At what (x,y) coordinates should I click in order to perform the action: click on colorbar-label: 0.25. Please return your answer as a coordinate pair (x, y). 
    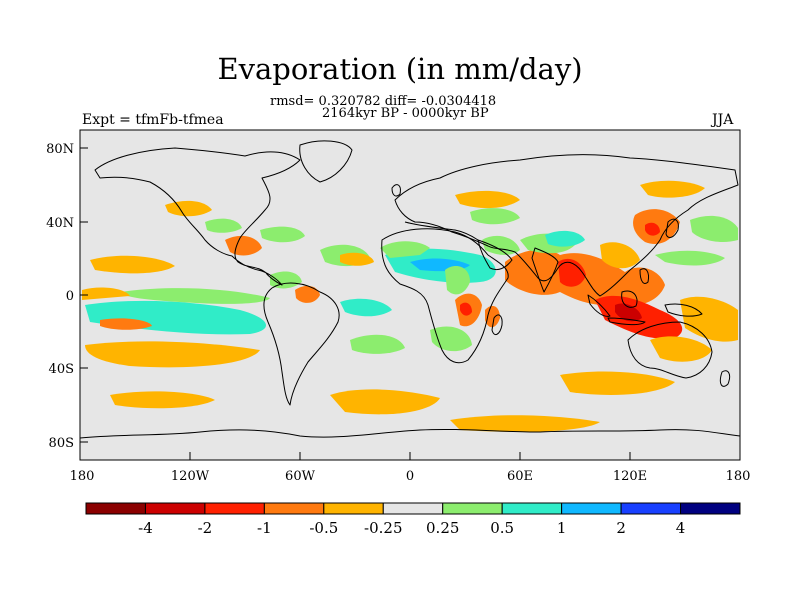
    Looking at the image, I should click on (442, 528).